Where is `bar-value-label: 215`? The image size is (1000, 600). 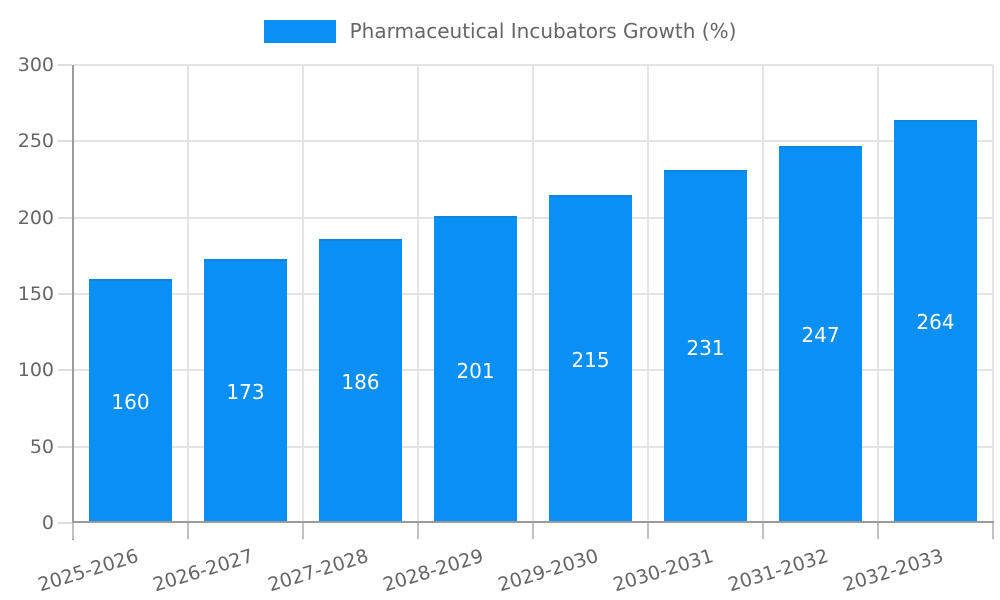 bar-value-label: 215 is located at coordinates (590, 359).